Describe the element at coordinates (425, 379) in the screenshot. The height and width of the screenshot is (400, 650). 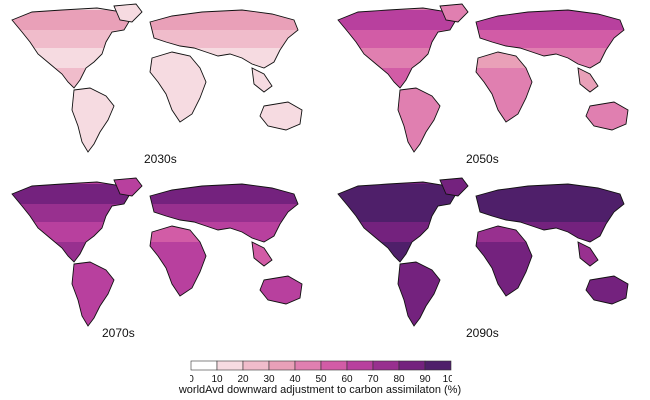
I see `legend-tick-label: 90` at that location.